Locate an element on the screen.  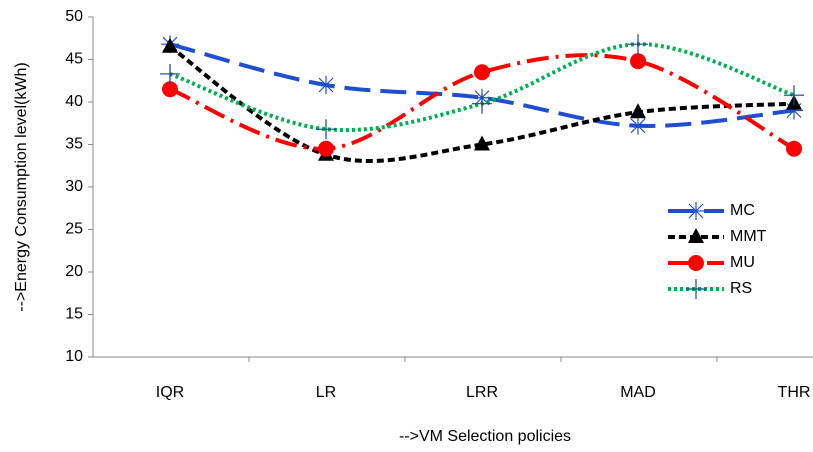
y-tick-label: 20 is located at coordinates (74, 271).